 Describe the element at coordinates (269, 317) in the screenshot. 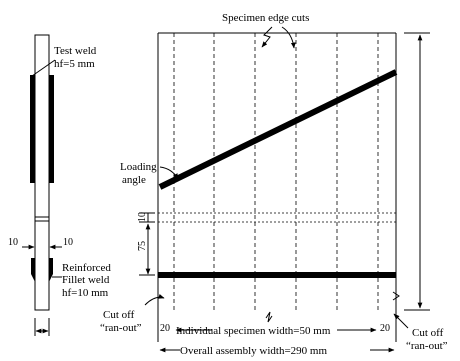

I see `bottom-break-mark` at that location.